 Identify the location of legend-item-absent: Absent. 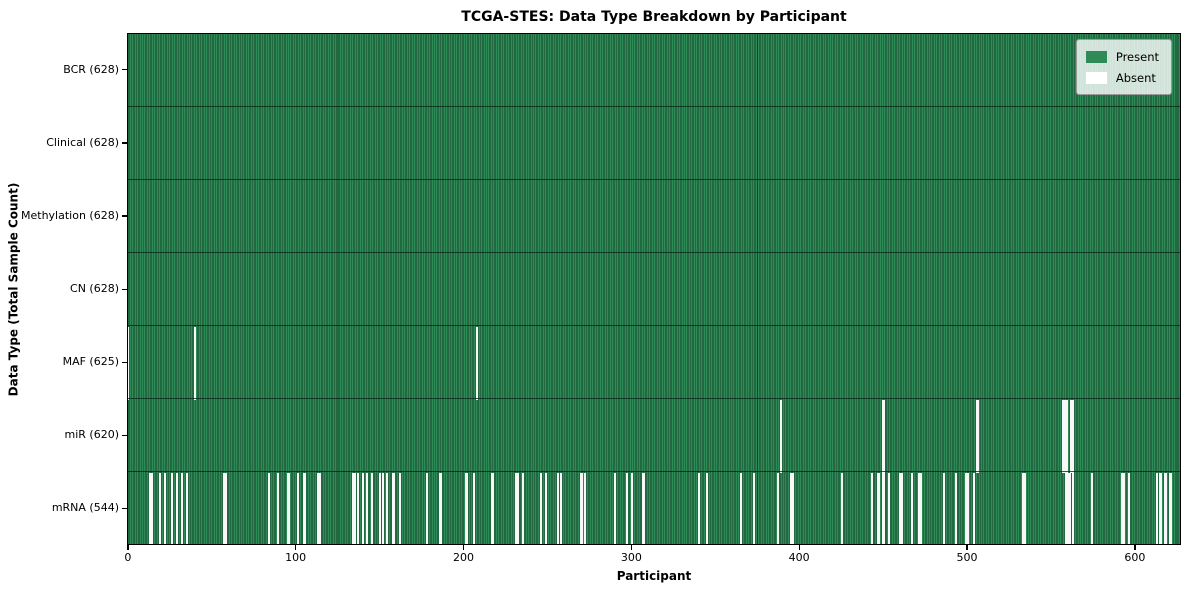
(1122, 77).